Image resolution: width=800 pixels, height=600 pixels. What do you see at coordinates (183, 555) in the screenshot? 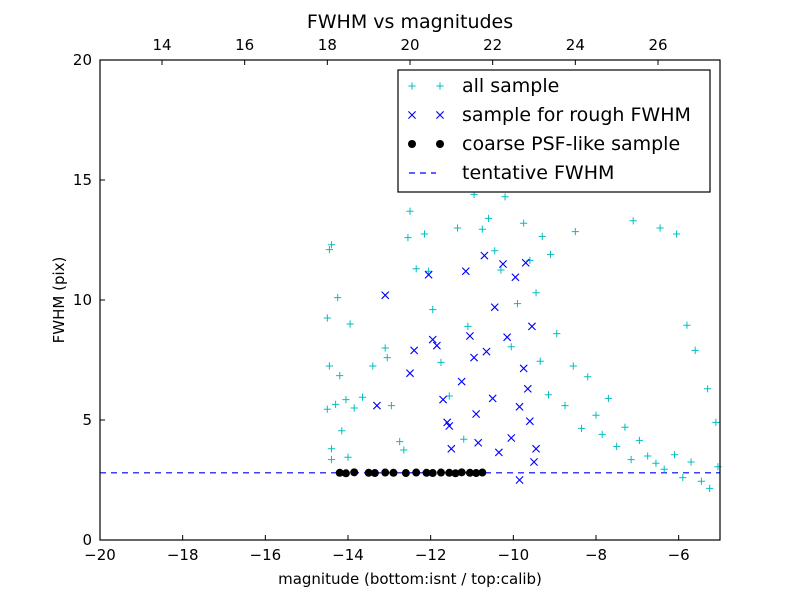
I see `x-tick-label: −18` at bounding box center [183, 555].